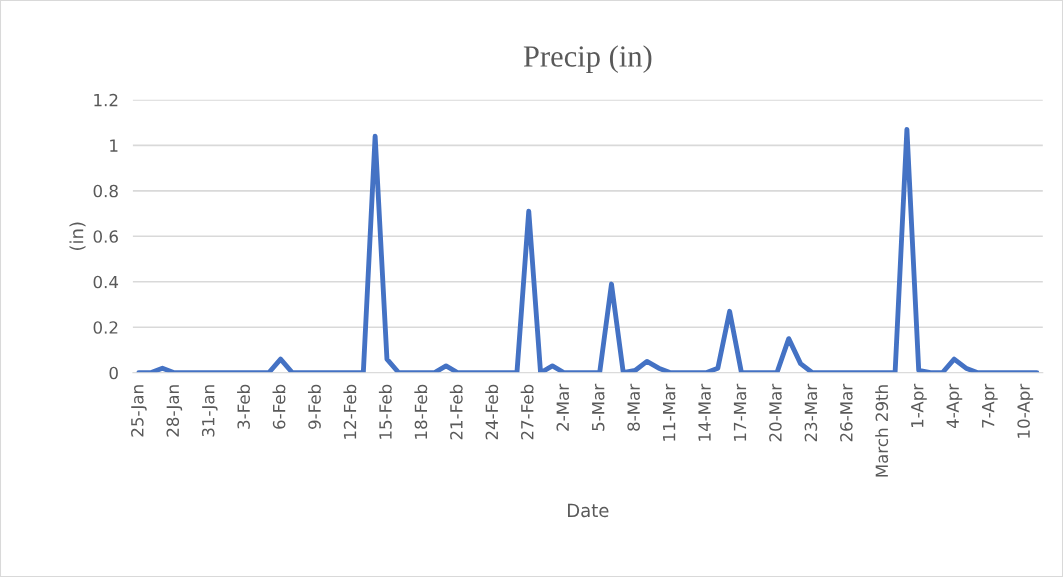  Describe the element at coordinates (314, 406) in the screenshot. I see `x-tick-label: 9-Feb` at that location.